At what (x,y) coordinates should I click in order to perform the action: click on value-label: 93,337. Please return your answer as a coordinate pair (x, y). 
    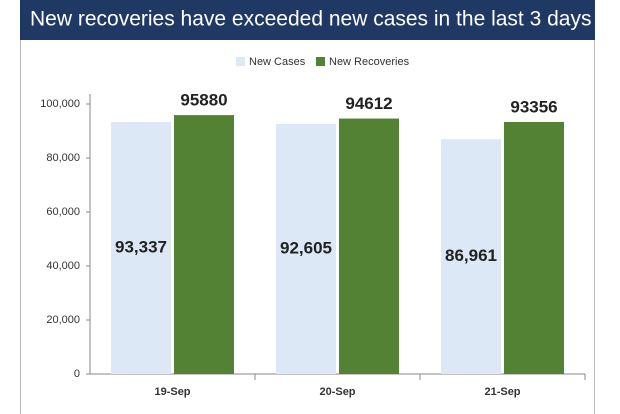
    Looking at the image, I should click on (141, 246).